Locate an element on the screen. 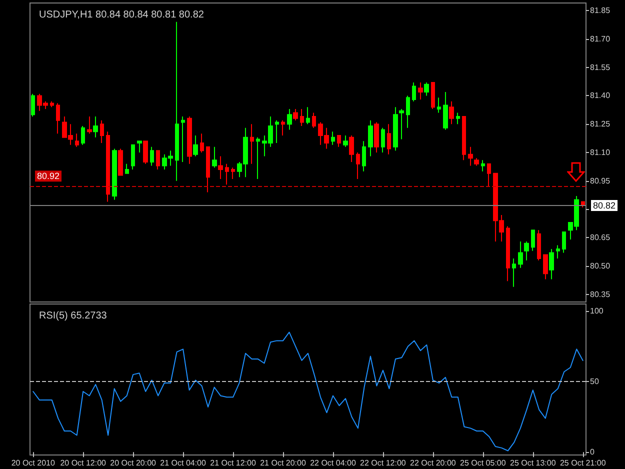 The width and height of the screenshot is (625, 469). text: USDJPY,H1 80.84 80.84 80.81 80.82 is located at coordinates (121, 15).